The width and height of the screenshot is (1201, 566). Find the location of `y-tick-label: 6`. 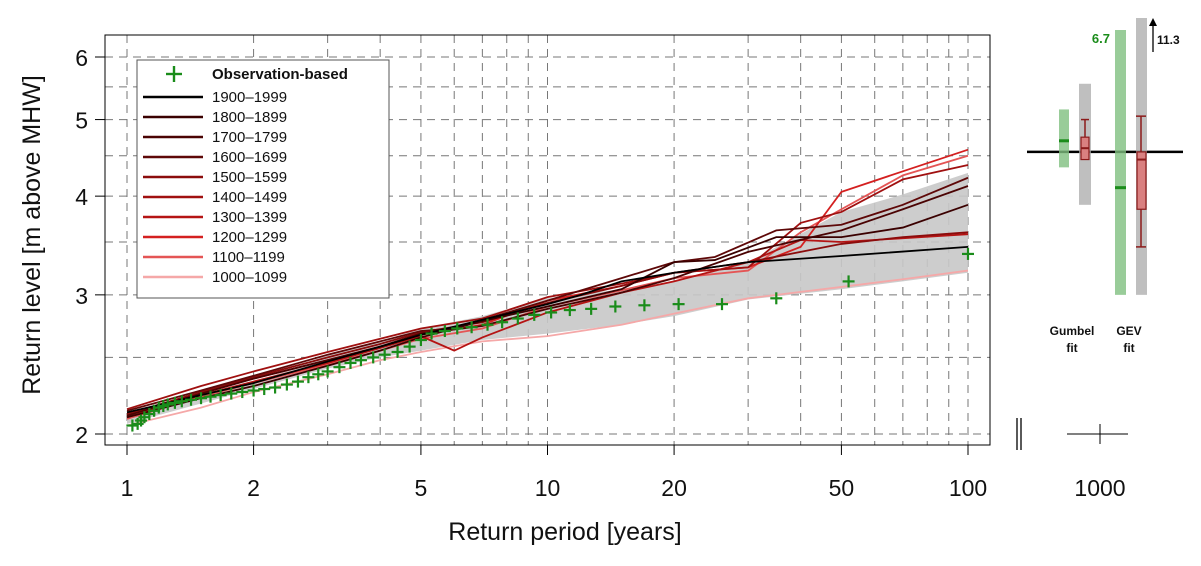

y-tick-label: 6 is located at coordinates (81, 58).